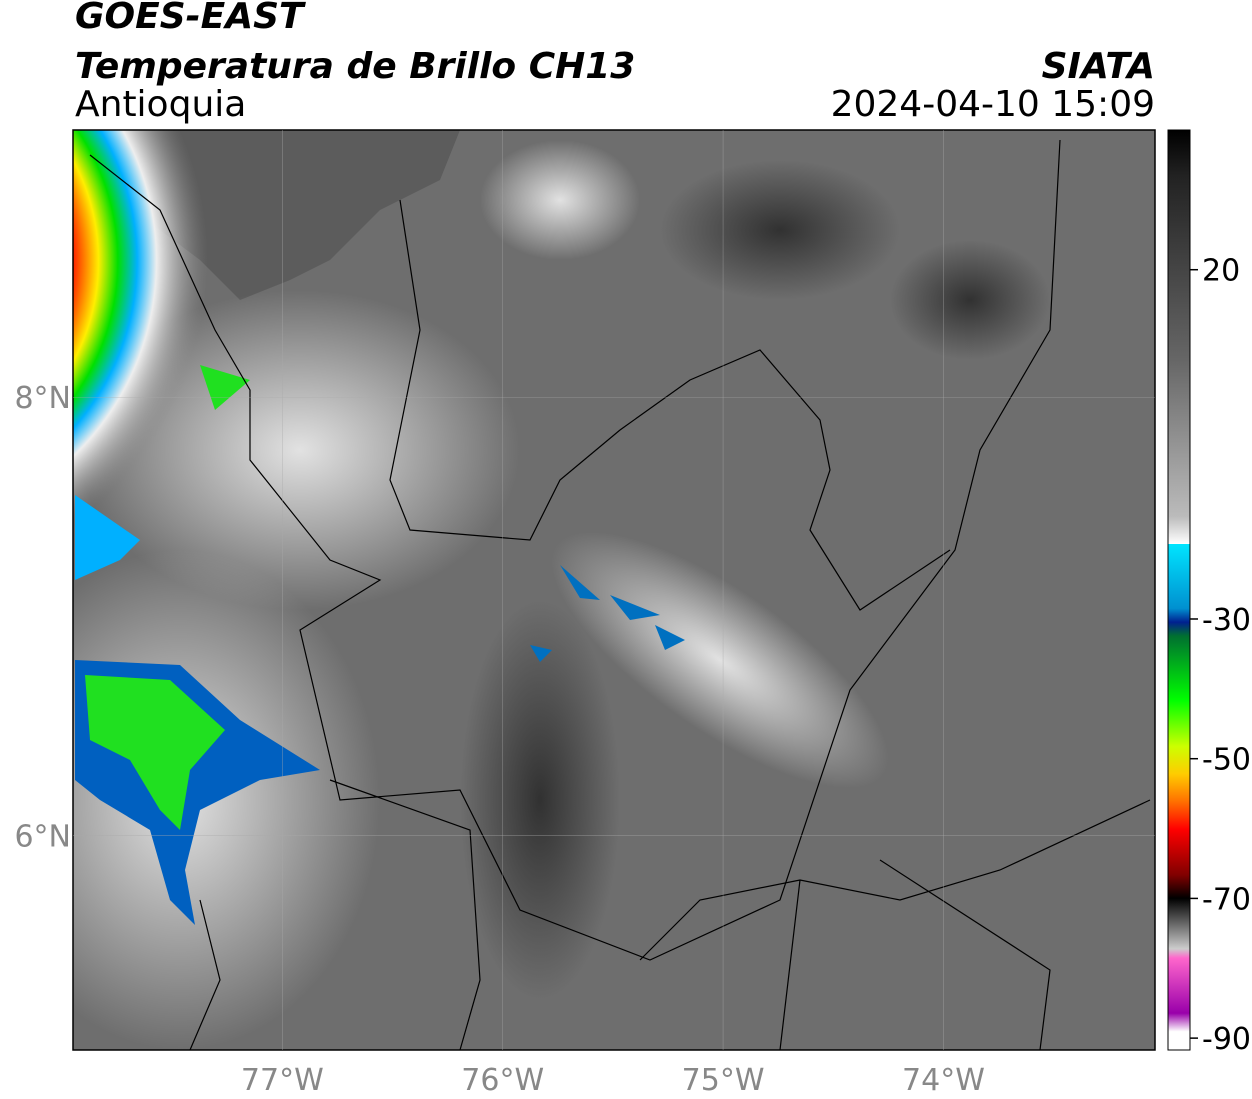 Image resolution: width=1252 pixels, height=1099 pixels. What do you see at coordinates (1226, 760) in the screenshot?
I see `colorbar-tick-label: -50` at bounding box center [1226, 760].